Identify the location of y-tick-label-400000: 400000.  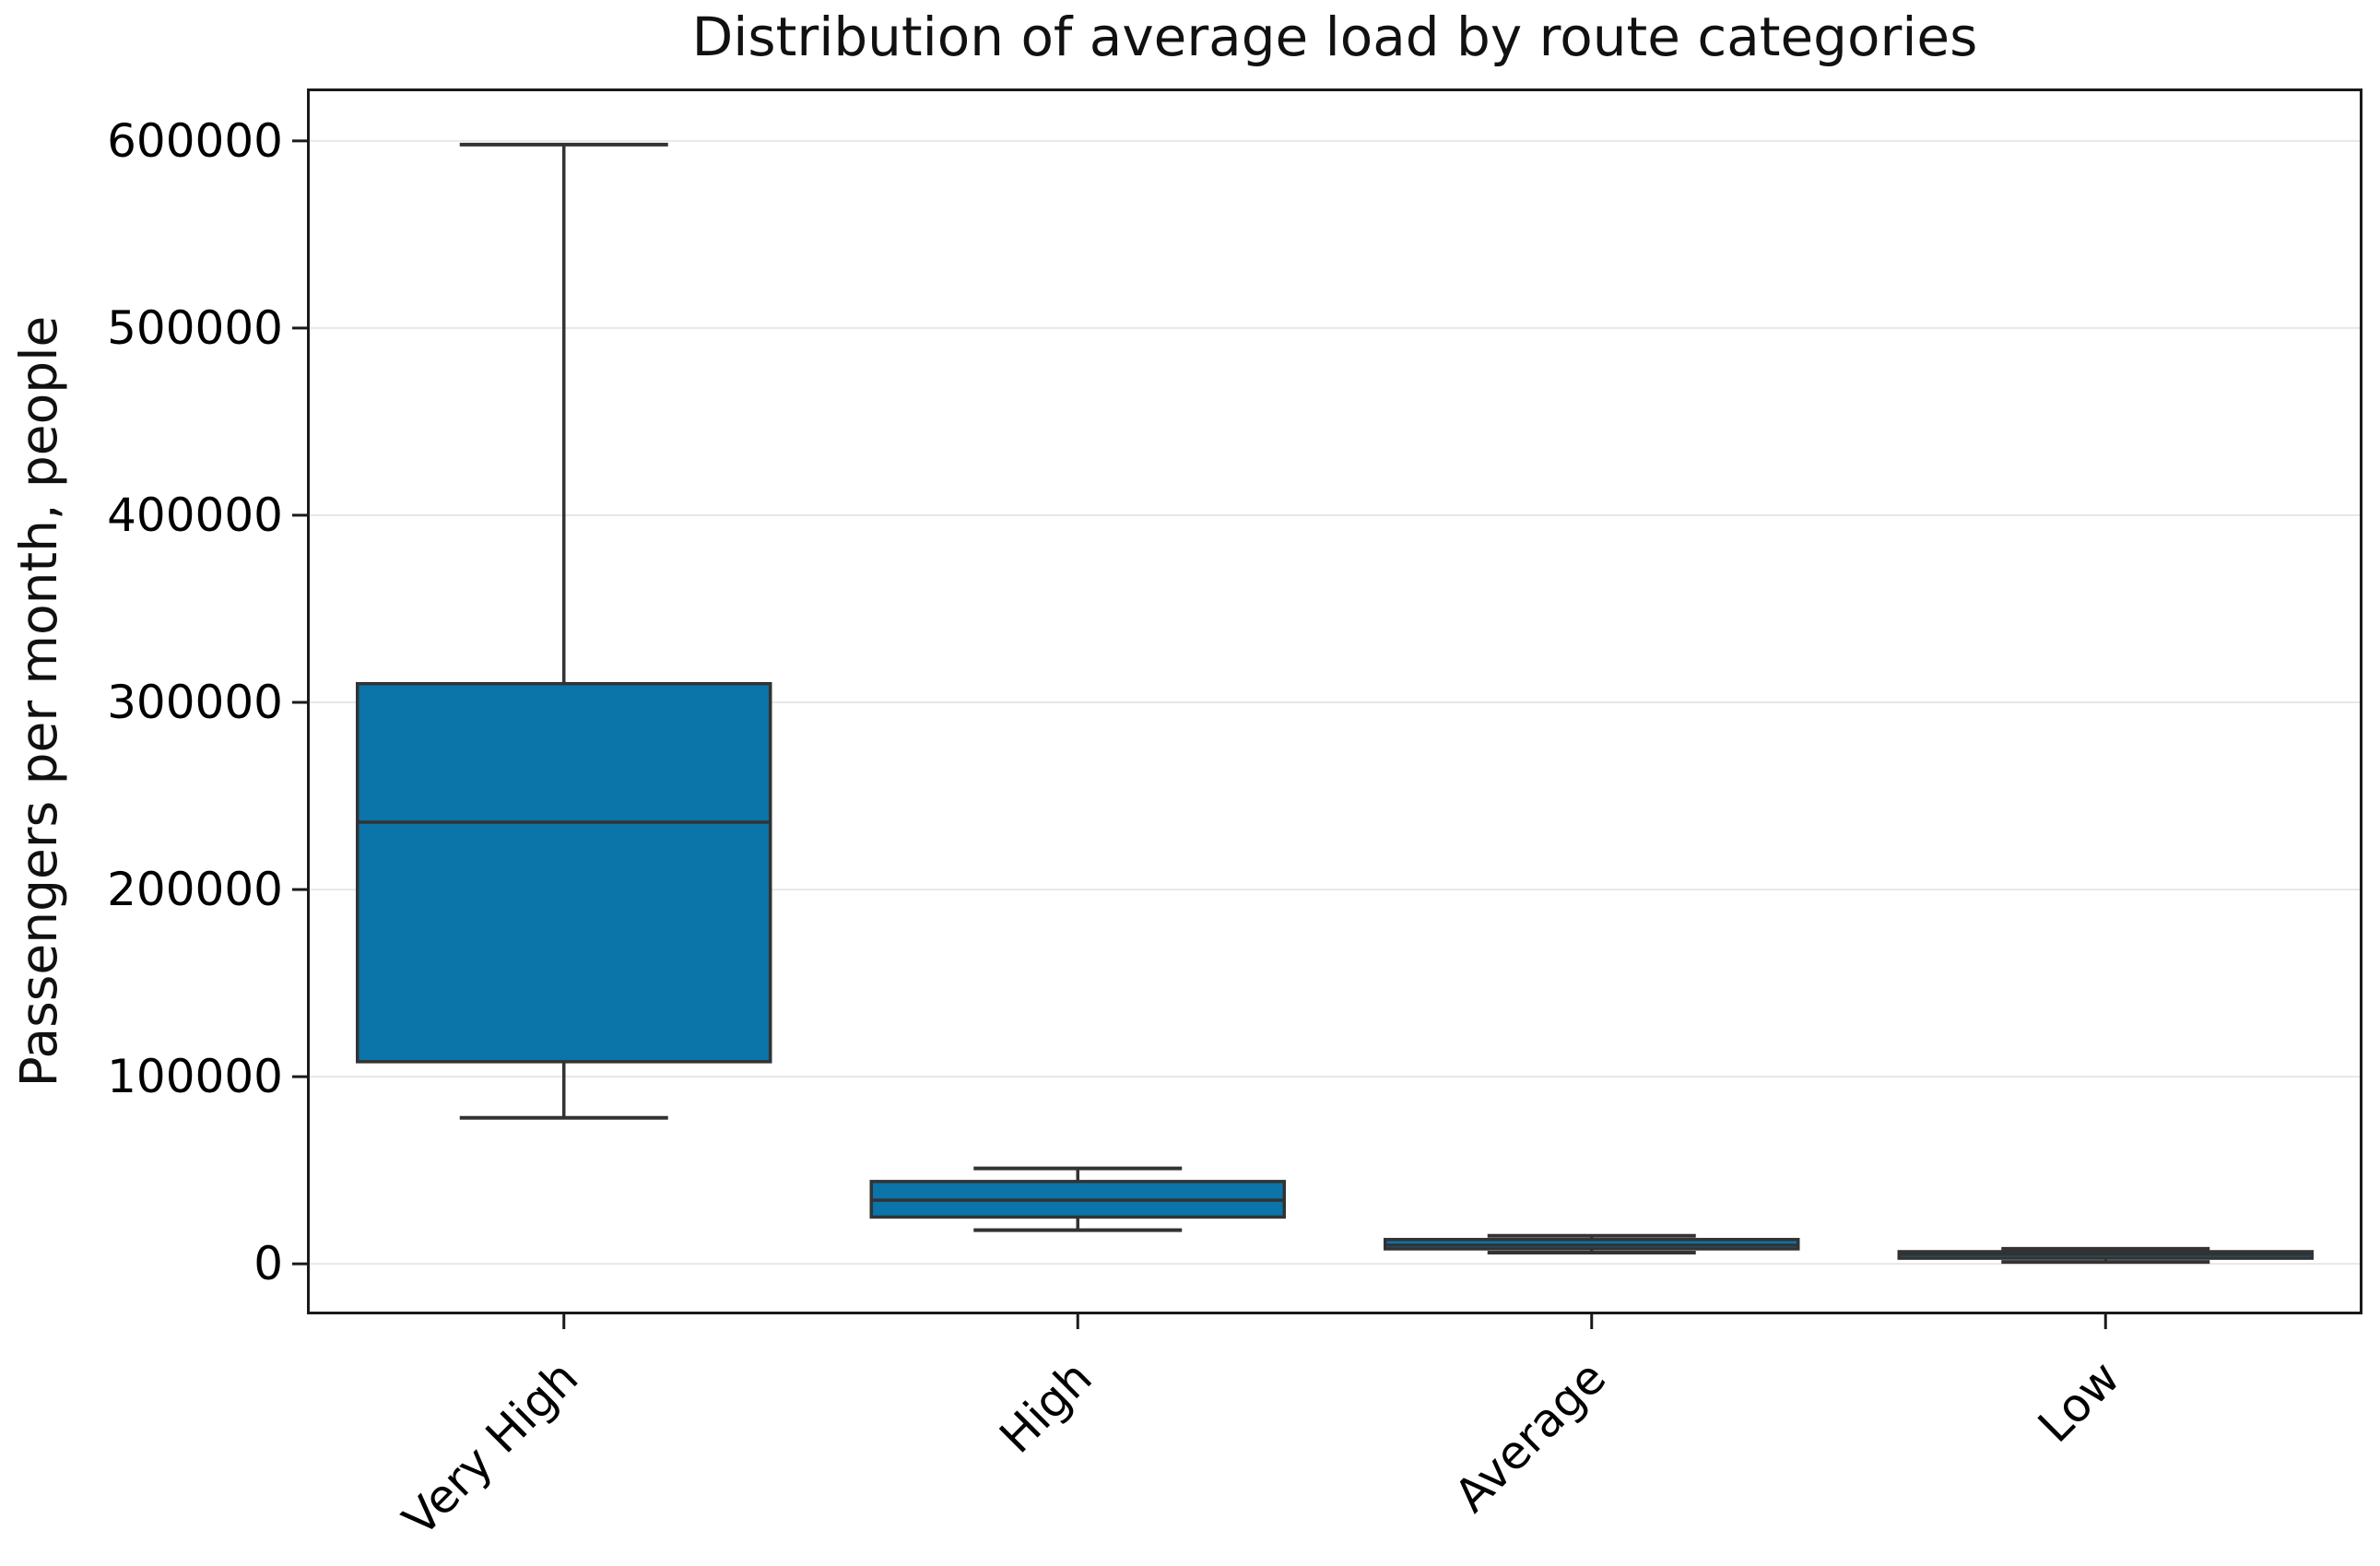
(195, 515).